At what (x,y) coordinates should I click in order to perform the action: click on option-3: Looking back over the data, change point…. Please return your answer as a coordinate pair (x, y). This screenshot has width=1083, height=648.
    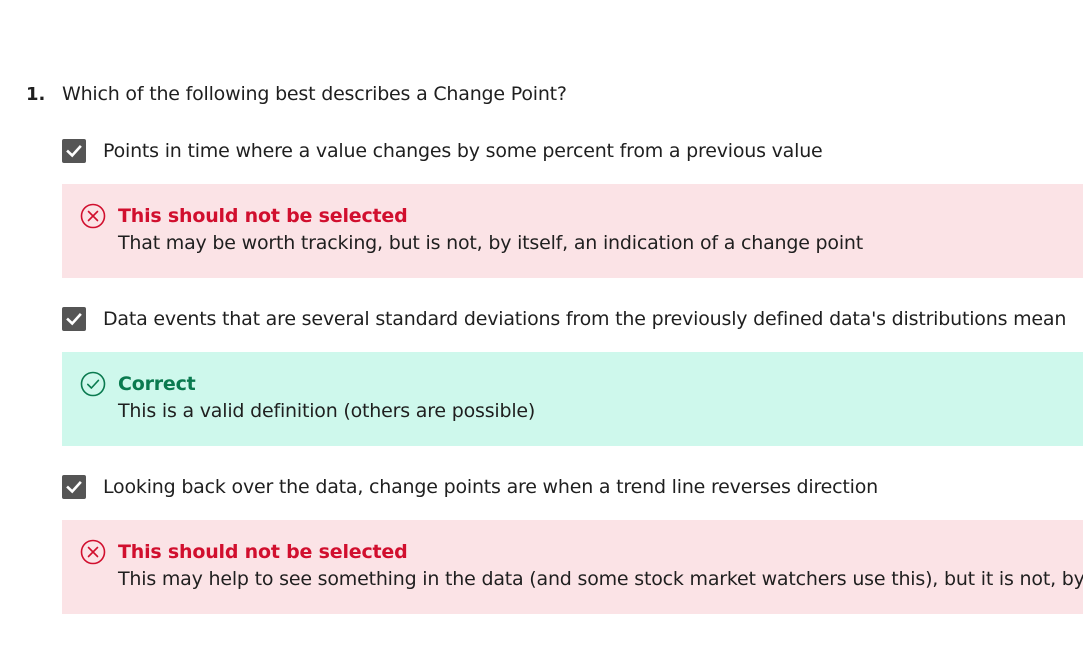
    Looking at the image, I should click on (470, 487).